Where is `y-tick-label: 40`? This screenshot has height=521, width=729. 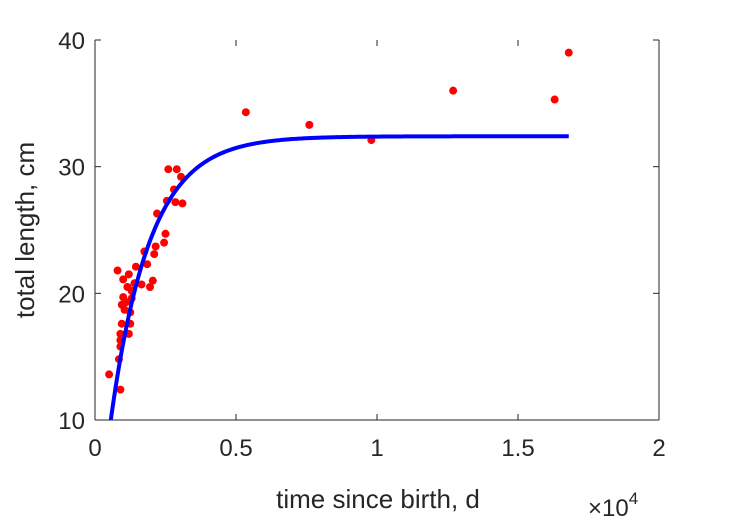
y-tick-label: 40 is located at coordinates (71, 41).